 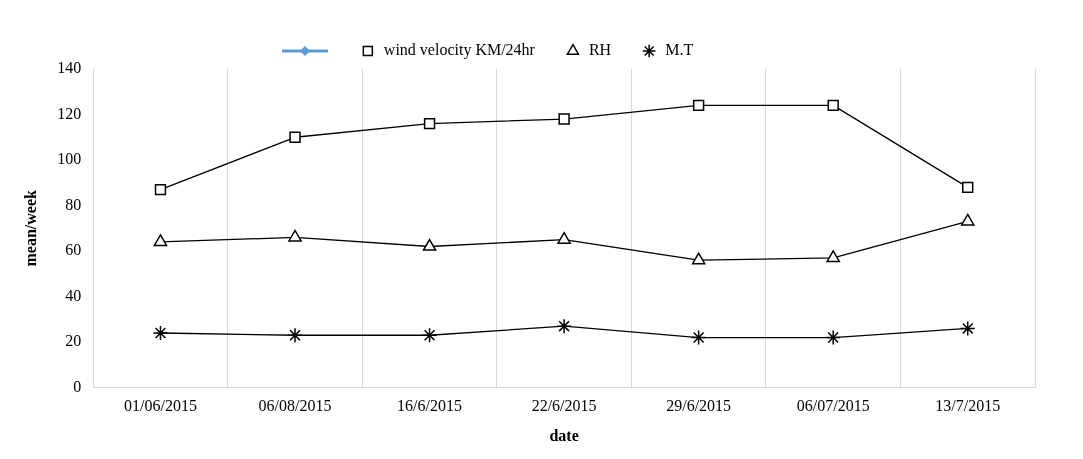 I want to click on x-tick-label: 16/6/2015, so click(x=429, y=406).